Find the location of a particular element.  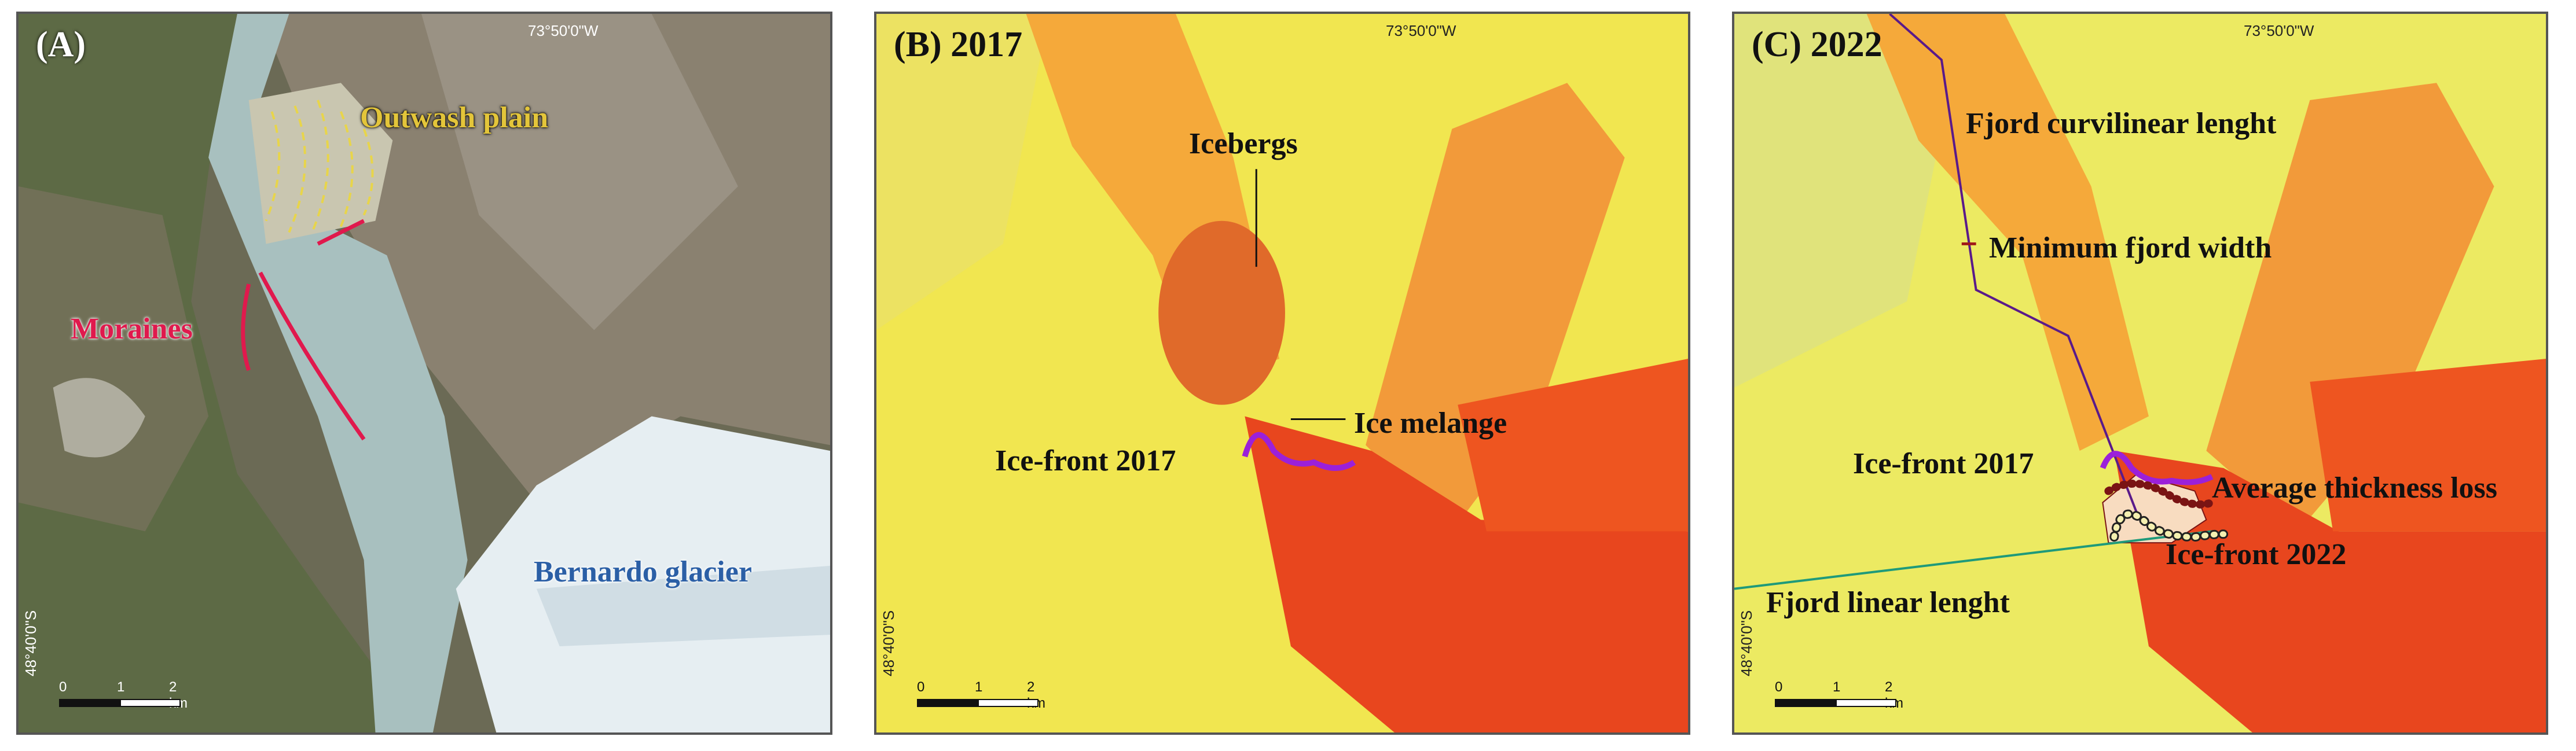

ice-front-2022-dots is located at coordinates (2169, 525).